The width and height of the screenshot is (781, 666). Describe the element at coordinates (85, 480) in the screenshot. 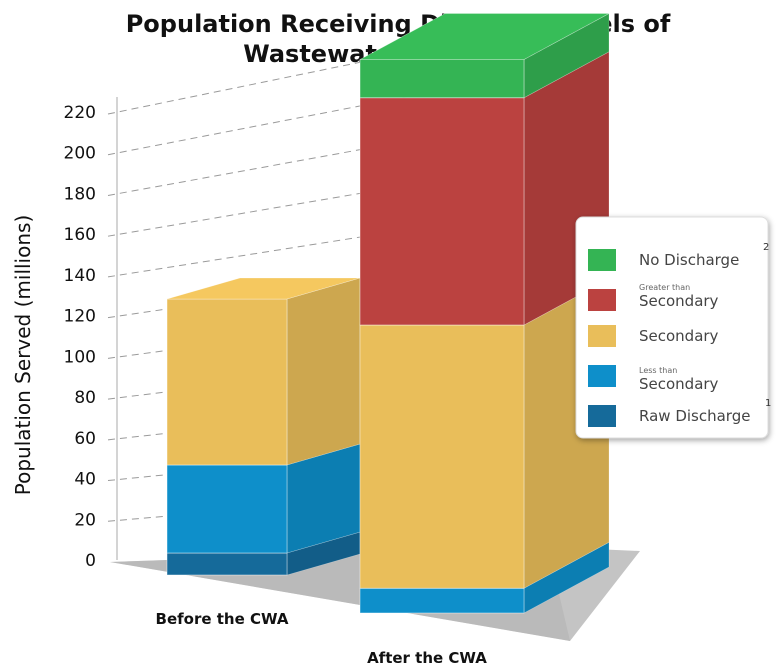

I see `y-tick-label-40: 40` at that location.